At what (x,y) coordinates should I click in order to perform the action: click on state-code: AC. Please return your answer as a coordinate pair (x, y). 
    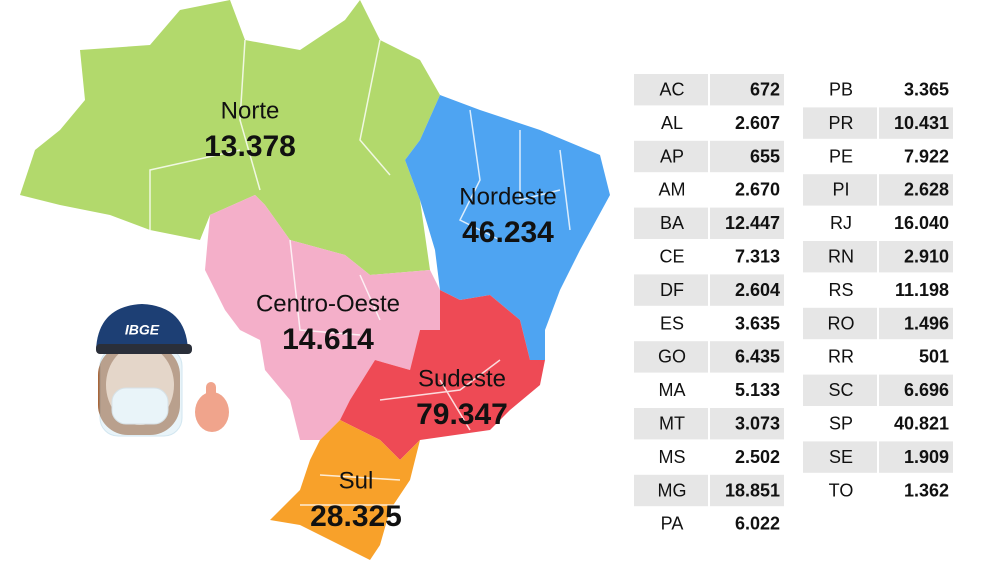
    Looking at the image, I should click on (671, 89).